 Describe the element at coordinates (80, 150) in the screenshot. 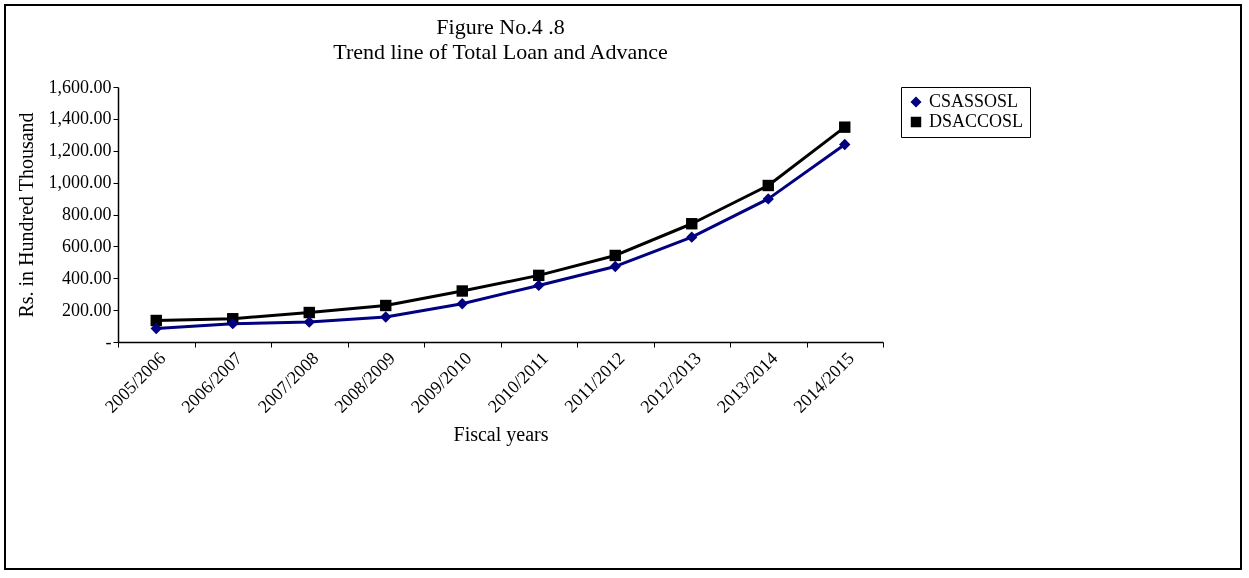

I see `y-tick-label: 1,200.00` at that location.